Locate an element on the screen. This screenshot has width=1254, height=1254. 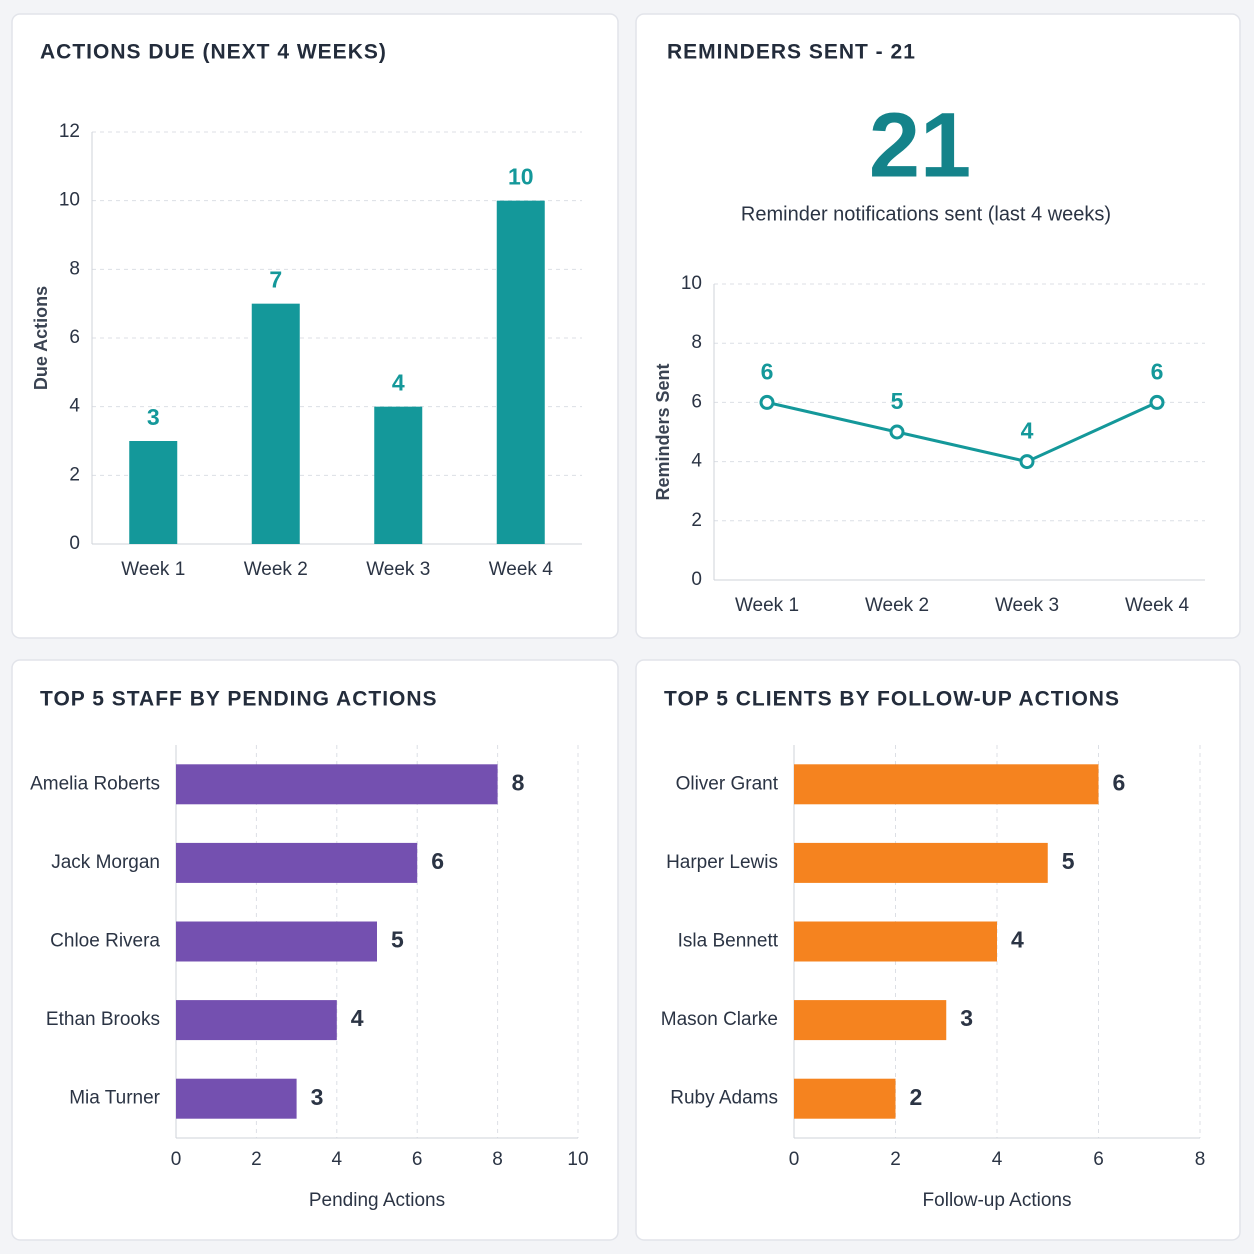
y-axis-label: Due Actions is located at coordinates (41, 338).